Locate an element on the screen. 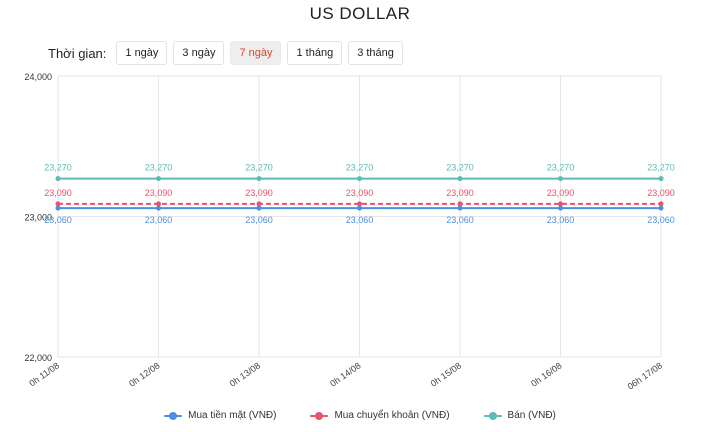 The image size is (720, 432). y-tick-label: 22,000 is located at coordinates (38, 358).